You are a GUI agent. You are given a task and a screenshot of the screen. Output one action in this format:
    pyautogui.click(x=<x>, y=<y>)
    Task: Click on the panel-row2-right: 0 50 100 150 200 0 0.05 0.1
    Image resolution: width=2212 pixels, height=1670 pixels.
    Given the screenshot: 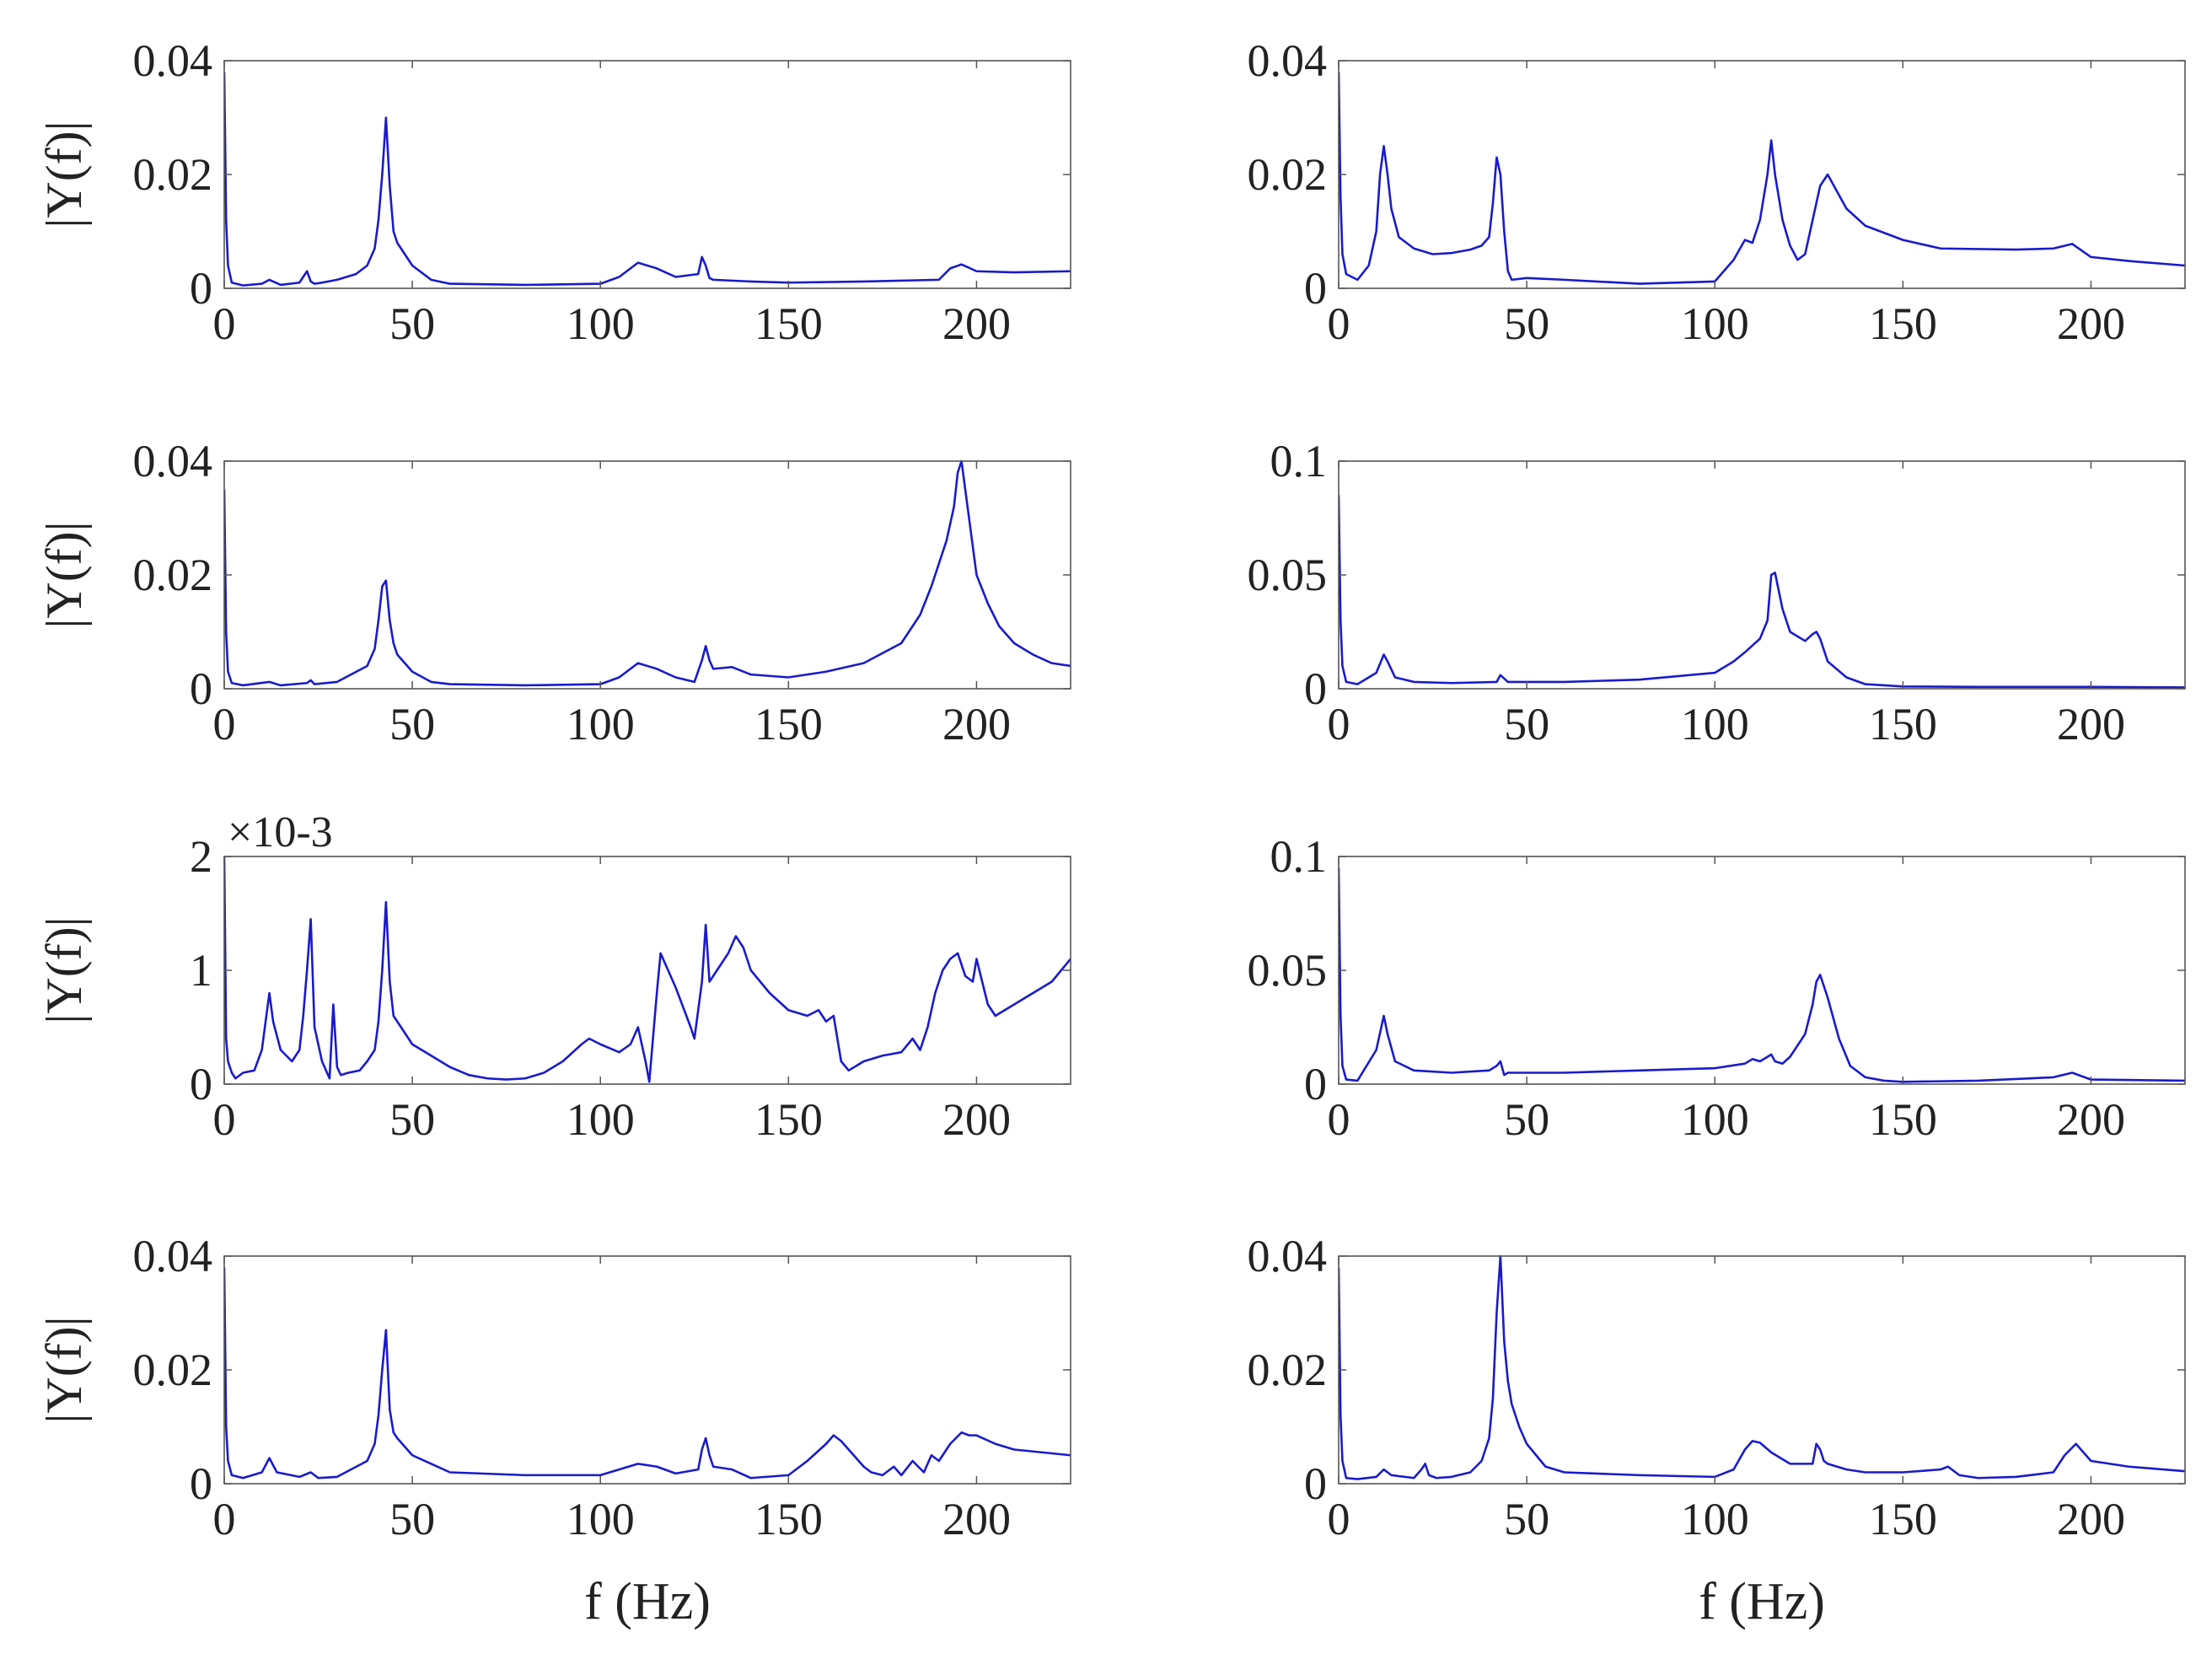 What is the action you would take?
    pyautogui.click(x=1717, y=592)
    